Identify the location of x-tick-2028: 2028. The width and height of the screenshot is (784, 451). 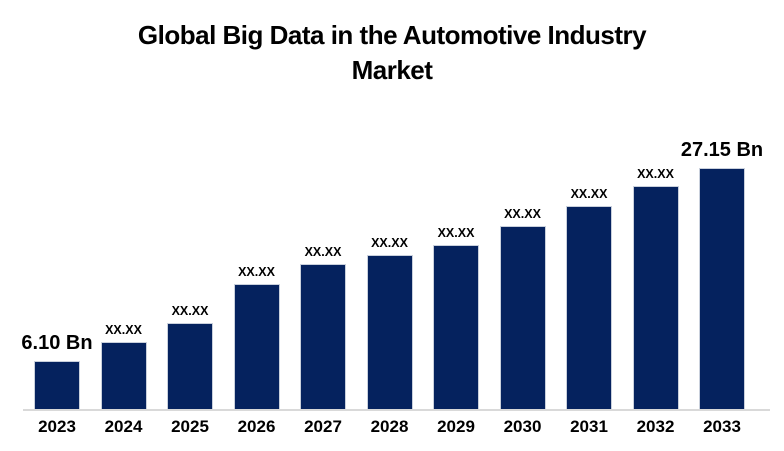
(389, 426).